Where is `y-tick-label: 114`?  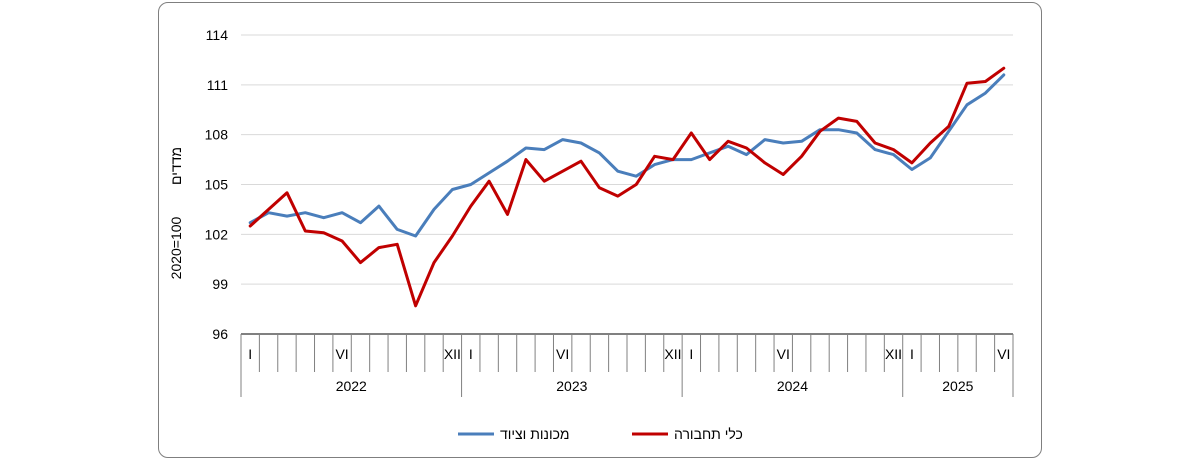
y-tick-label: 114 is located at coordinates (217, 35).